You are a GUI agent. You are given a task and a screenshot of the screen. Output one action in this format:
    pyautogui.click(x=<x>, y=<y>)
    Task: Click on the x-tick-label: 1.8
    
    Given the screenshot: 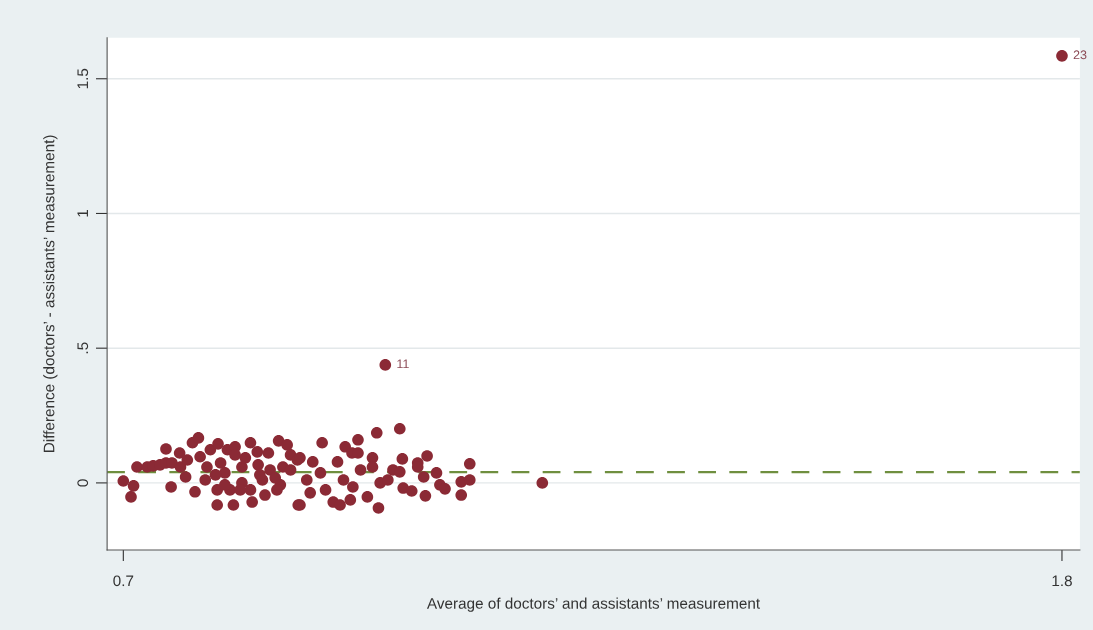 What is the action you would take?
    pyautogui.click(x=1062, y=581)
    